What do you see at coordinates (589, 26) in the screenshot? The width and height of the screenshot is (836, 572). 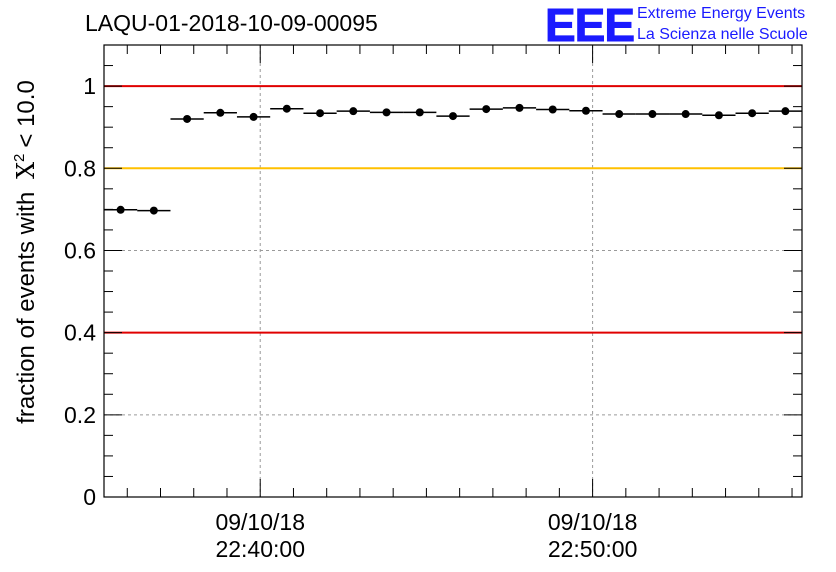 I see `eee-logo-mark: EEE` at bounding box center [589, 26].